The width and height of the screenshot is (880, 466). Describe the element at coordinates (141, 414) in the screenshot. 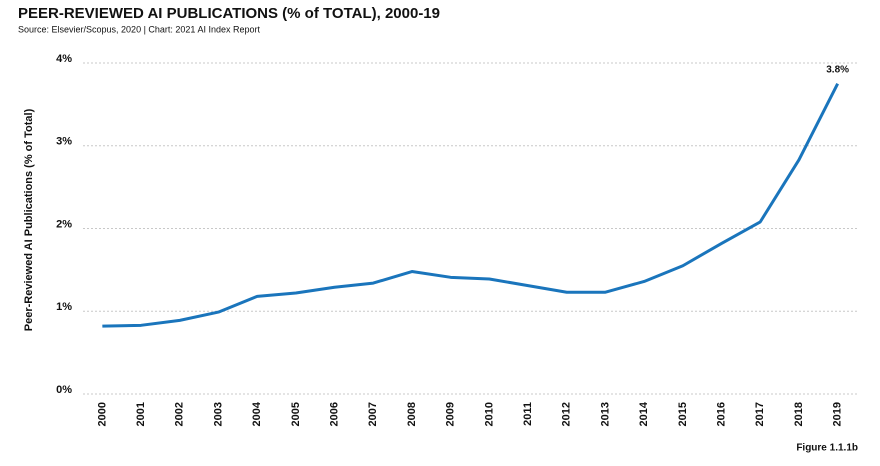

I see `x-tick-label: 2001` at that location.